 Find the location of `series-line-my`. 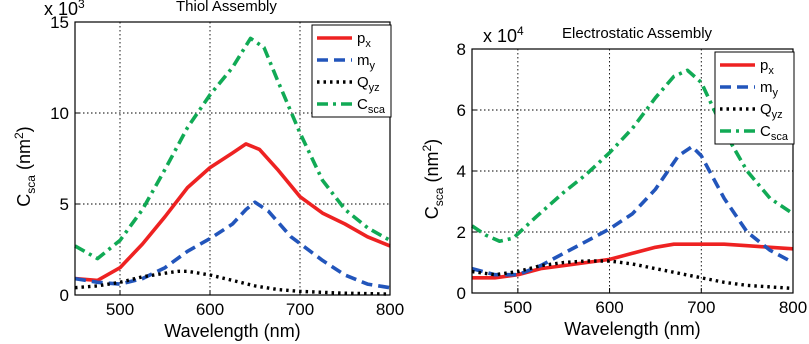

series-line-my is located at coordinates (232, 245).